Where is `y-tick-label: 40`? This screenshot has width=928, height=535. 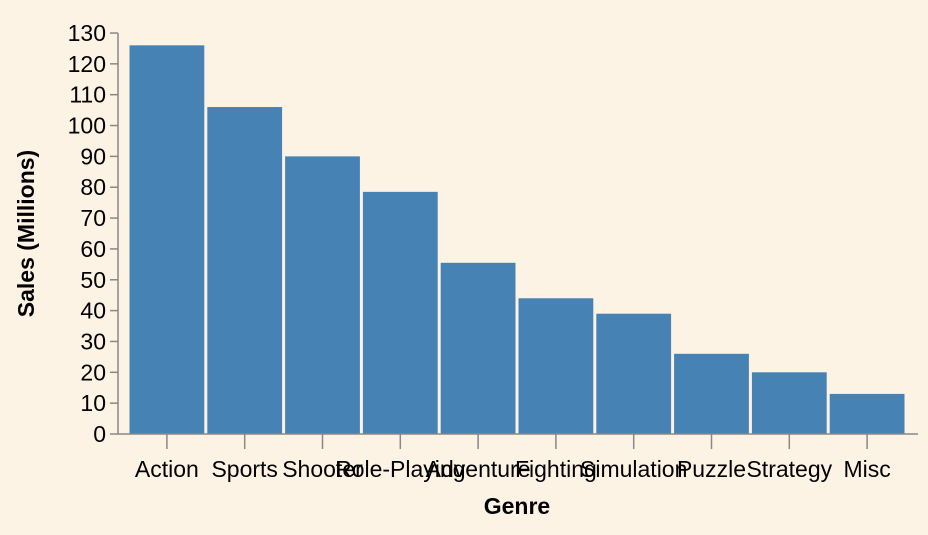
y-tick-label: 40 is located at coordinates (93, 311).